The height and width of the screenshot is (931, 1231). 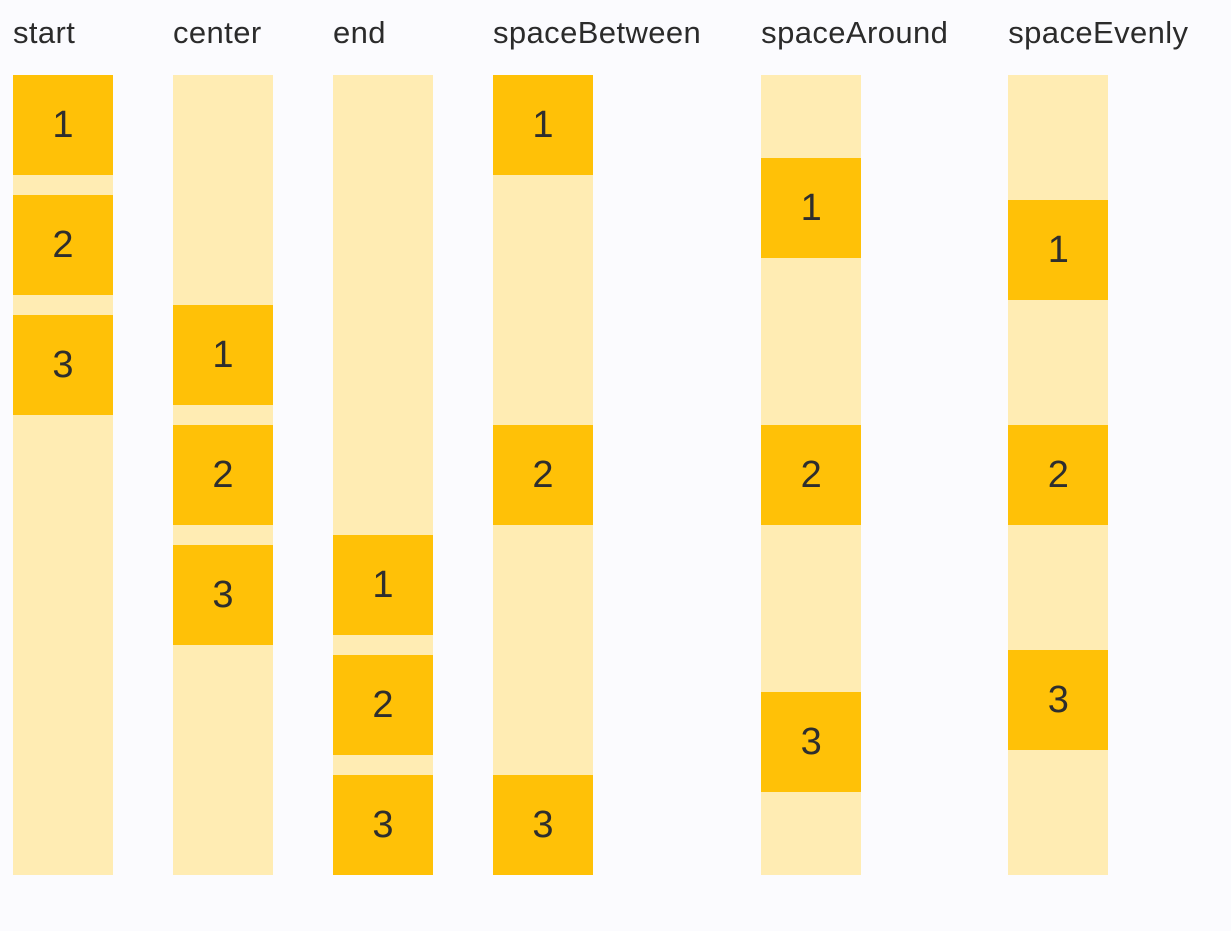 I want to click on alignment-label-spaceBetween: spaceBetween, so click(x=597, y=32).